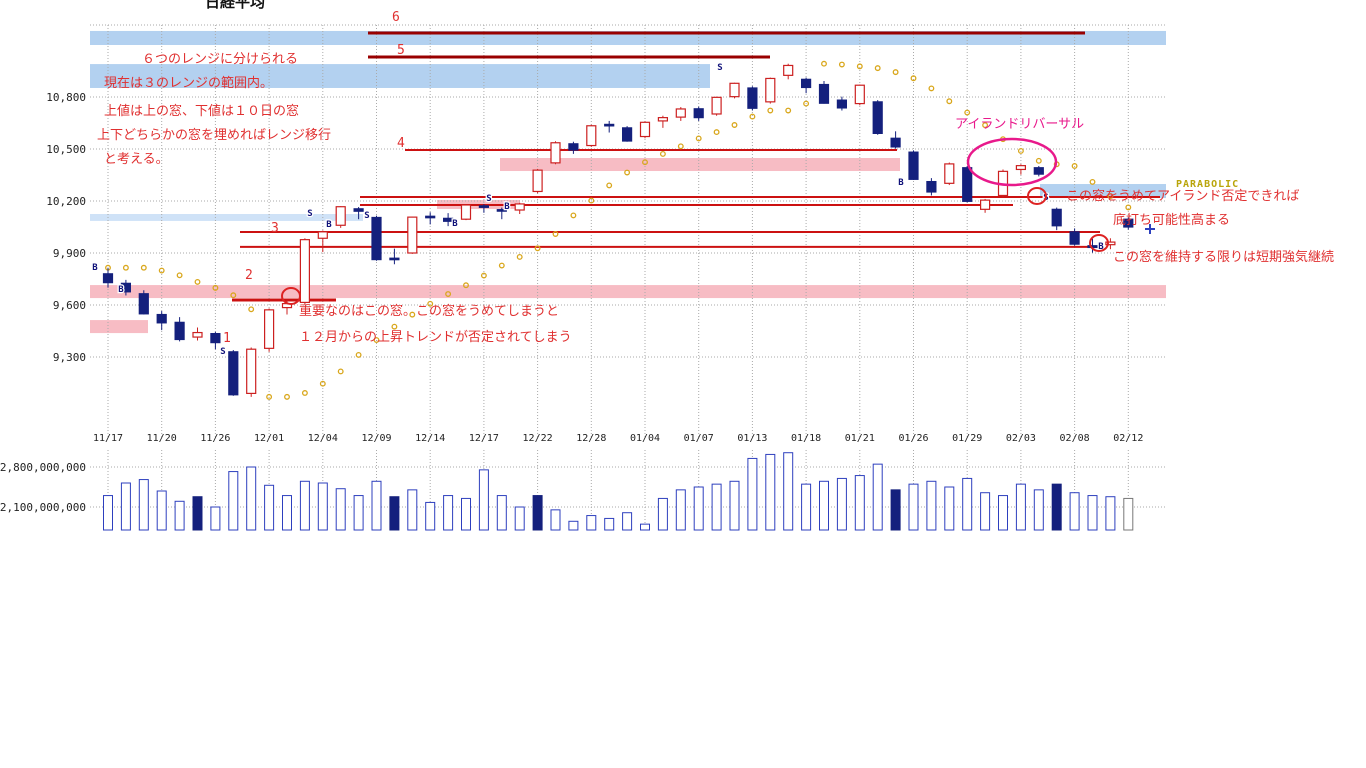  Describe the element at coordinates (1172, 219) in the screenshot. I see `annotation-window-fill-2: 底打ち可能性高まる` at that location.